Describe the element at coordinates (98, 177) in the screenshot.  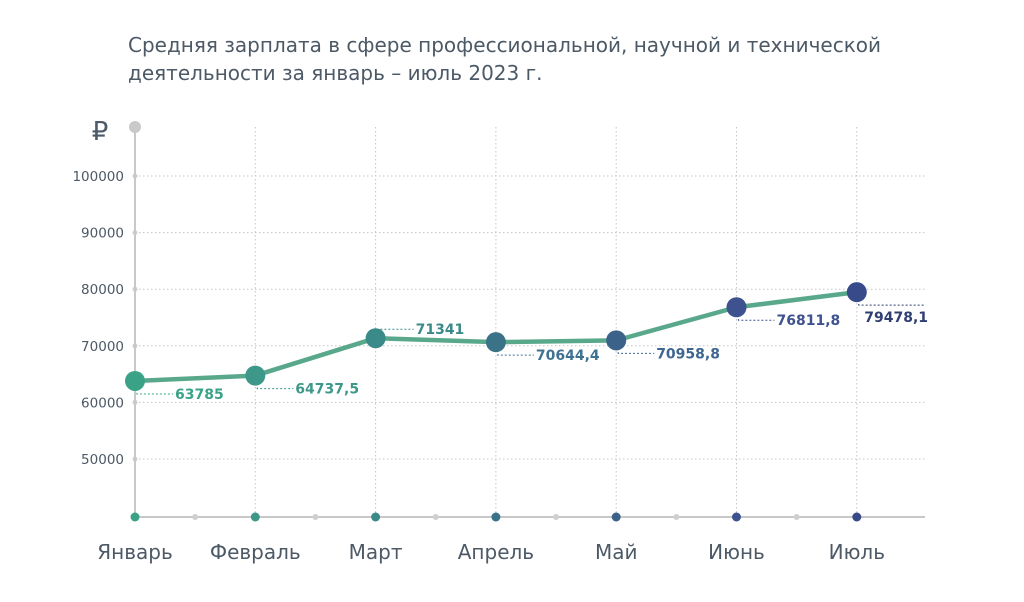
I see `y-tick-label: 100000` at that location.